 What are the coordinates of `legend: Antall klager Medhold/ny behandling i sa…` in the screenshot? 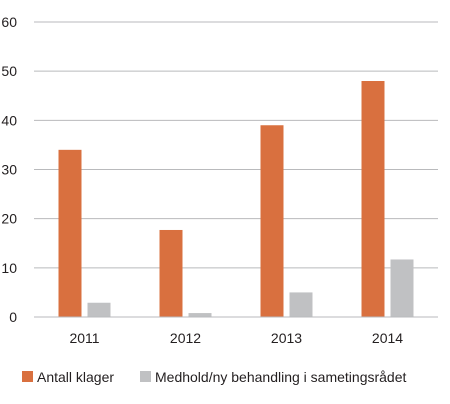 It's located at (214, 377).